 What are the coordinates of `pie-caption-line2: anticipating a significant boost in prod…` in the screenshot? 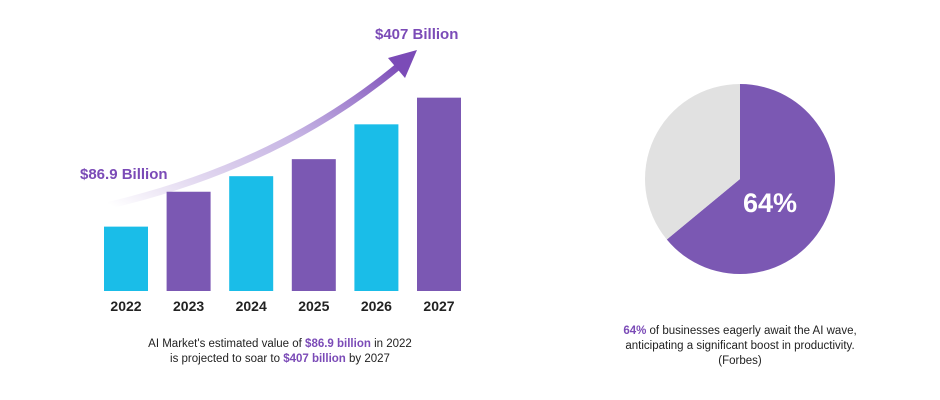 It's located at (740, 346).